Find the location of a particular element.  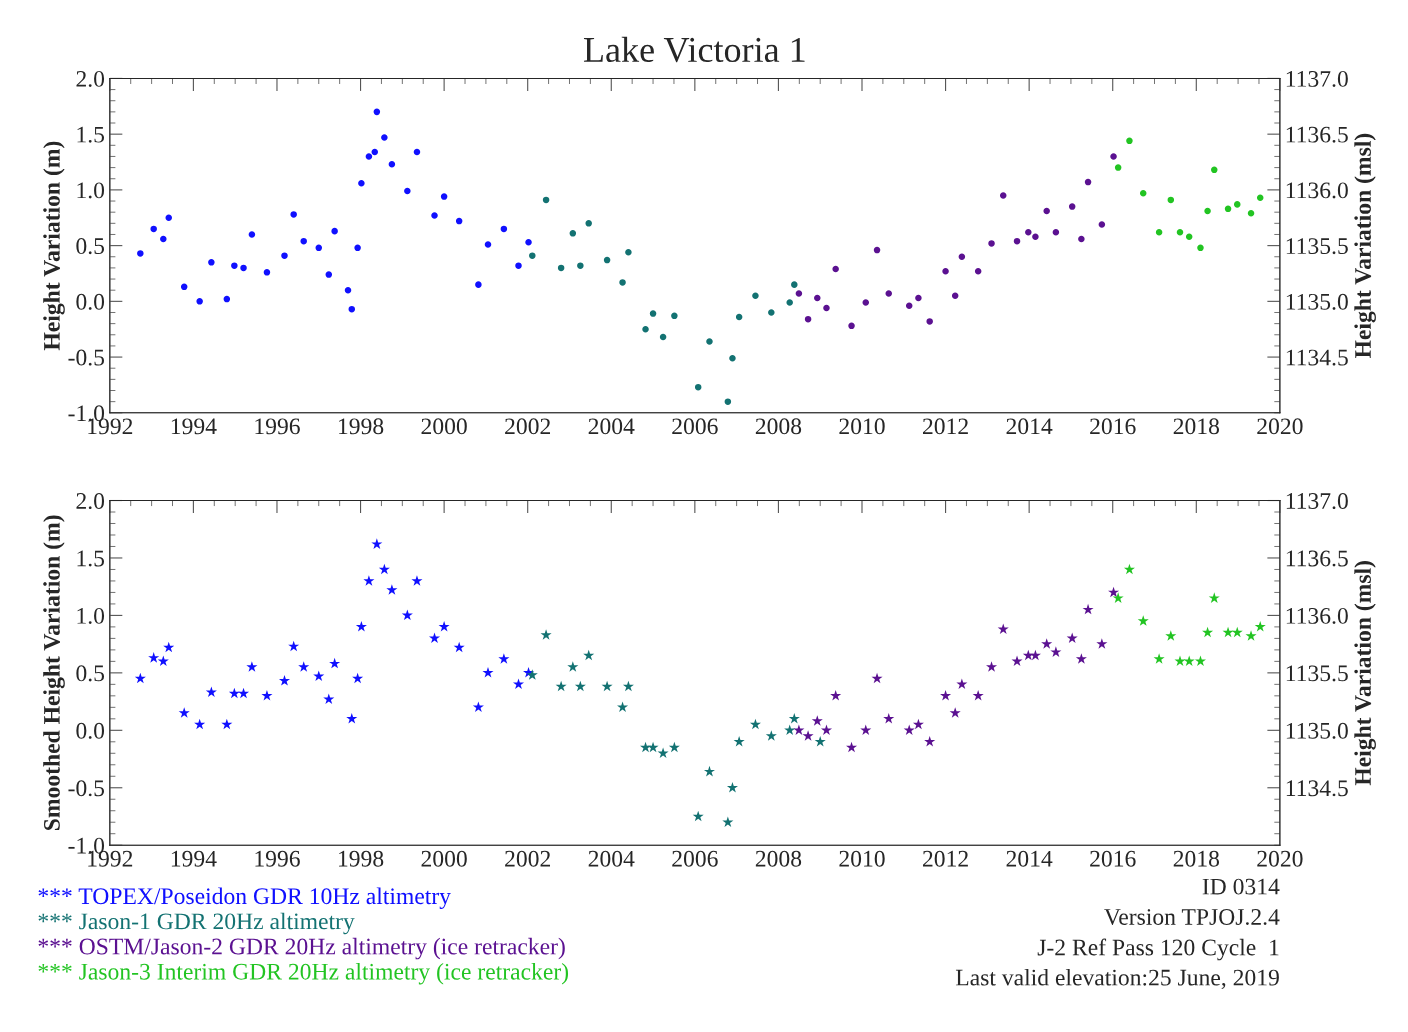

x-tick-label: 2002 is located at coordinates (528, 426).